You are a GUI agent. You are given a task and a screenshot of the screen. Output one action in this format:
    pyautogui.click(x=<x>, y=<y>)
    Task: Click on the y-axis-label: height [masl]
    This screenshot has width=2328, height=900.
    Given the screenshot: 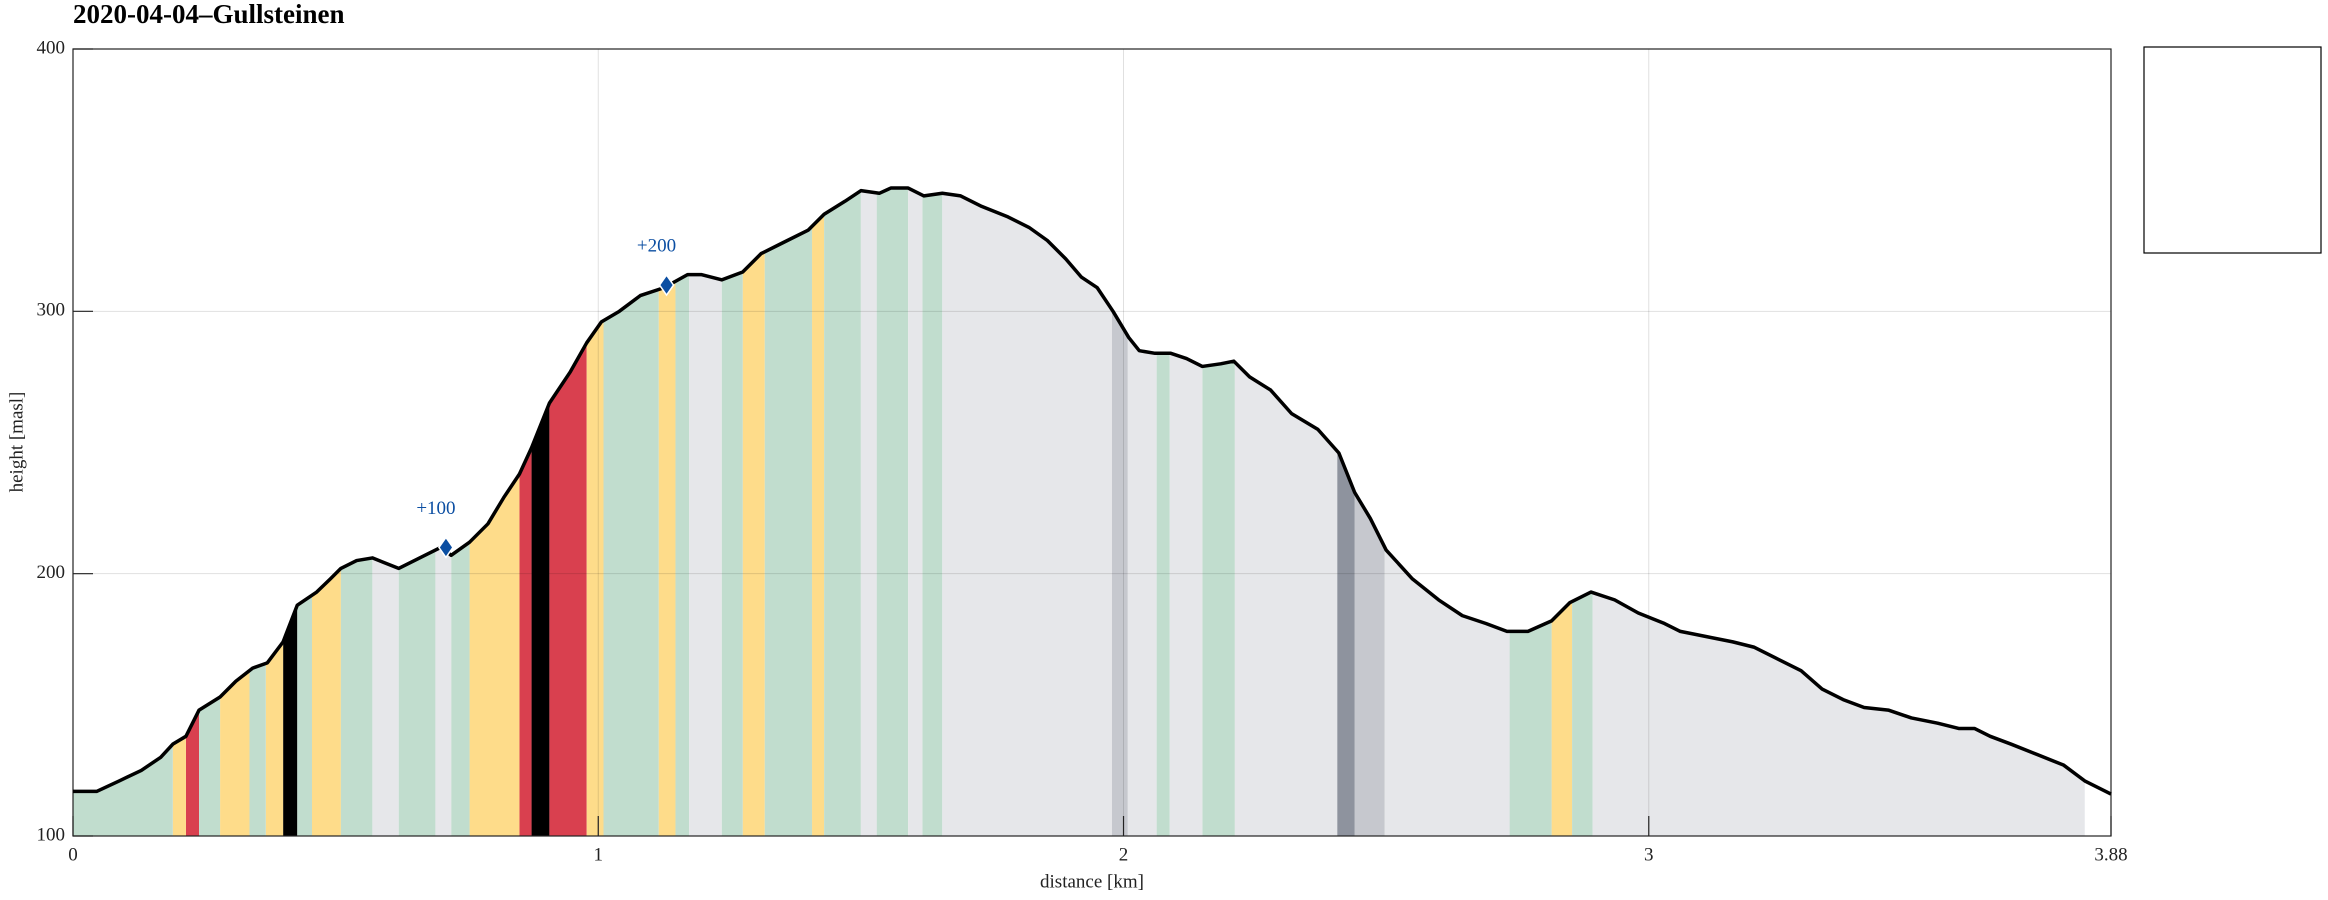 What is the action you would take?
    pyautogui.click(x=16, y=442)
    